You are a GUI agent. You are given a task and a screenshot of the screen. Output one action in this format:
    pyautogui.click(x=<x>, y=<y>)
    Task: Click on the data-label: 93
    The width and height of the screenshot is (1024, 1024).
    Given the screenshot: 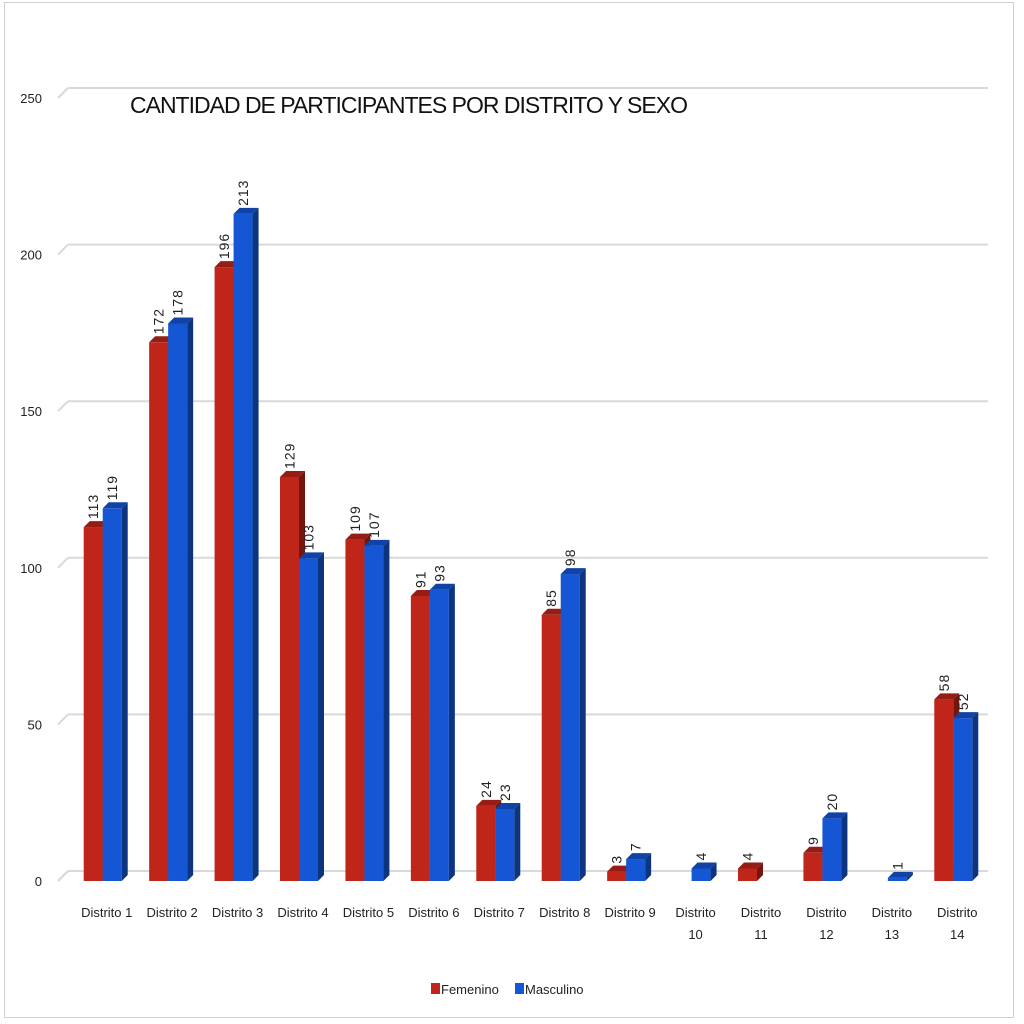 What is the action you would take?
    pyautogui.click(x=439, y=573)
    